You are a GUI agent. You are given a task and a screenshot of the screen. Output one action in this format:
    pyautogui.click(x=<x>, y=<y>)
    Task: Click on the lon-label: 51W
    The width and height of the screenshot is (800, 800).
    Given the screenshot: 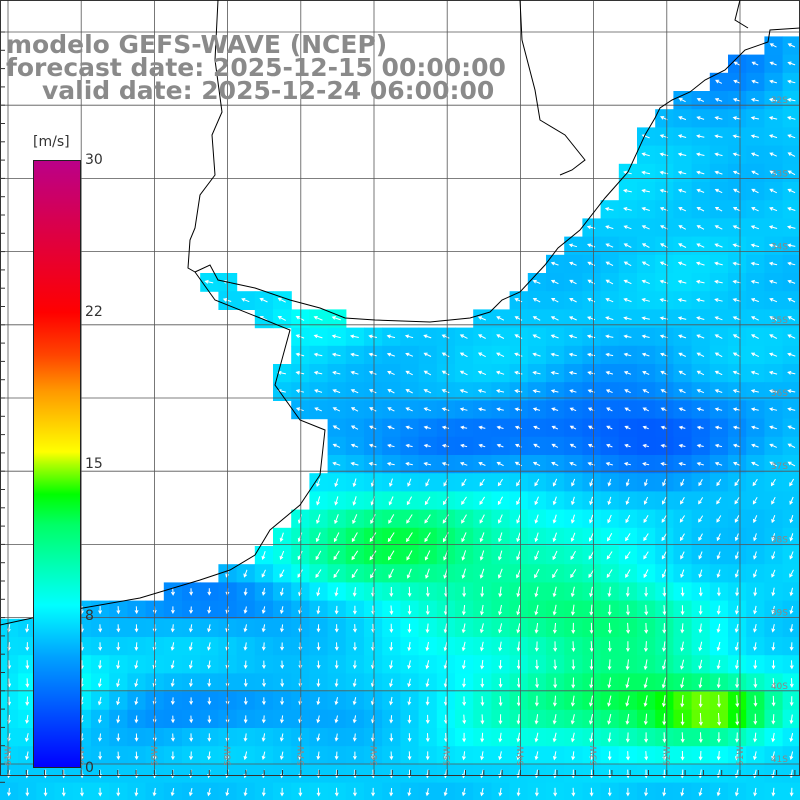 What is the action you would take?
    pyautogui.click(x=741, y=756)
    